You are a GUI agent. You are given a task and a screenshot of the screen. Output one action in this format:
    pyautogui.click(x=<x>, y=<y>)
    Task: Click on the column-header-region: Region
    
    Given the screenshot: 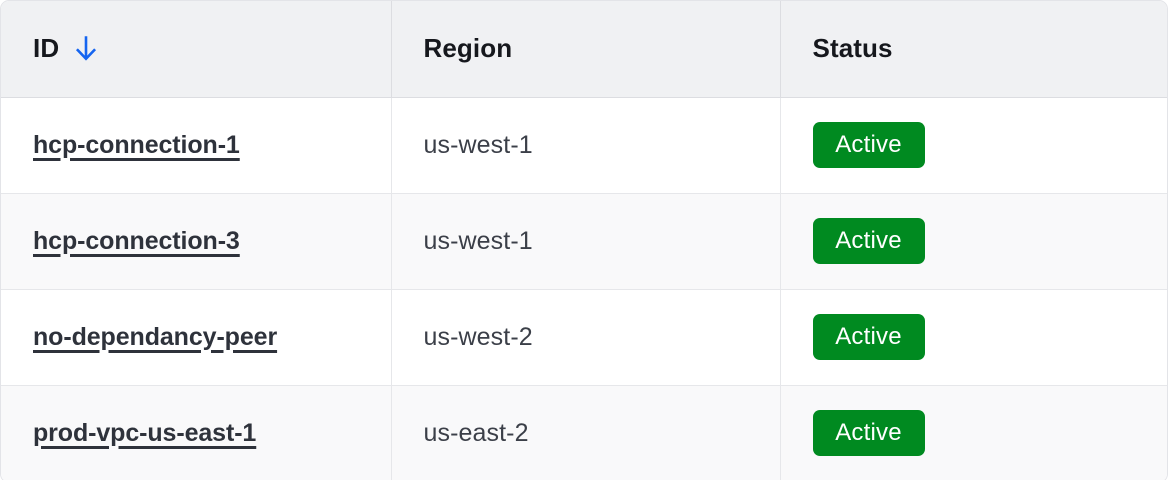 What is the action you would take?
    pyautogui.click(x=586, y=49)
    